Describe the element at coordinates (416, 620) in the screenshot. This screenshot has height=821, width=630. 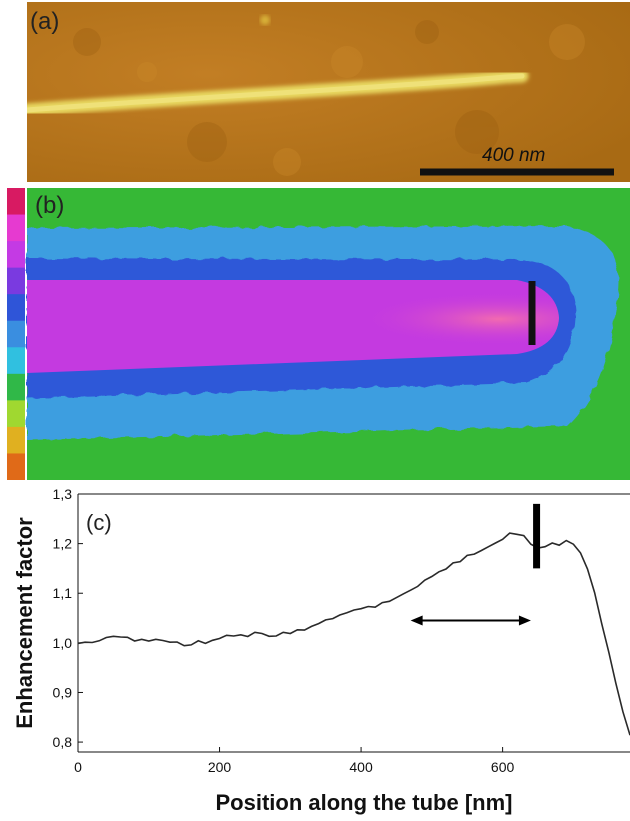
I see `range-arrow-head-left` at that location.